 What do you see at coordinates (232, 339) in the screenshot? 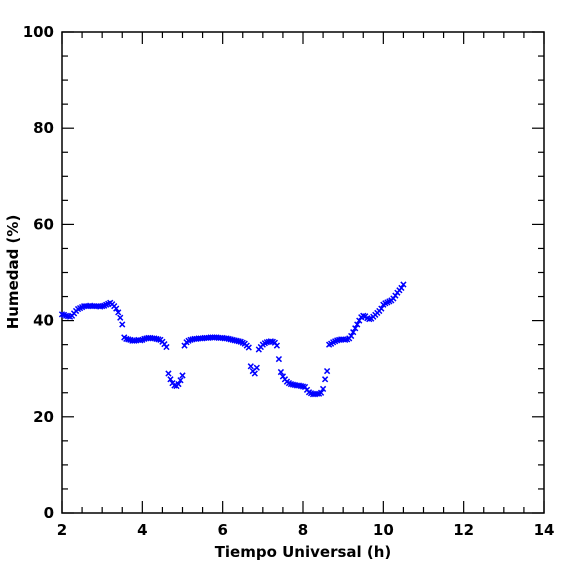
I see `data-points` at bounding box center [232, 339].